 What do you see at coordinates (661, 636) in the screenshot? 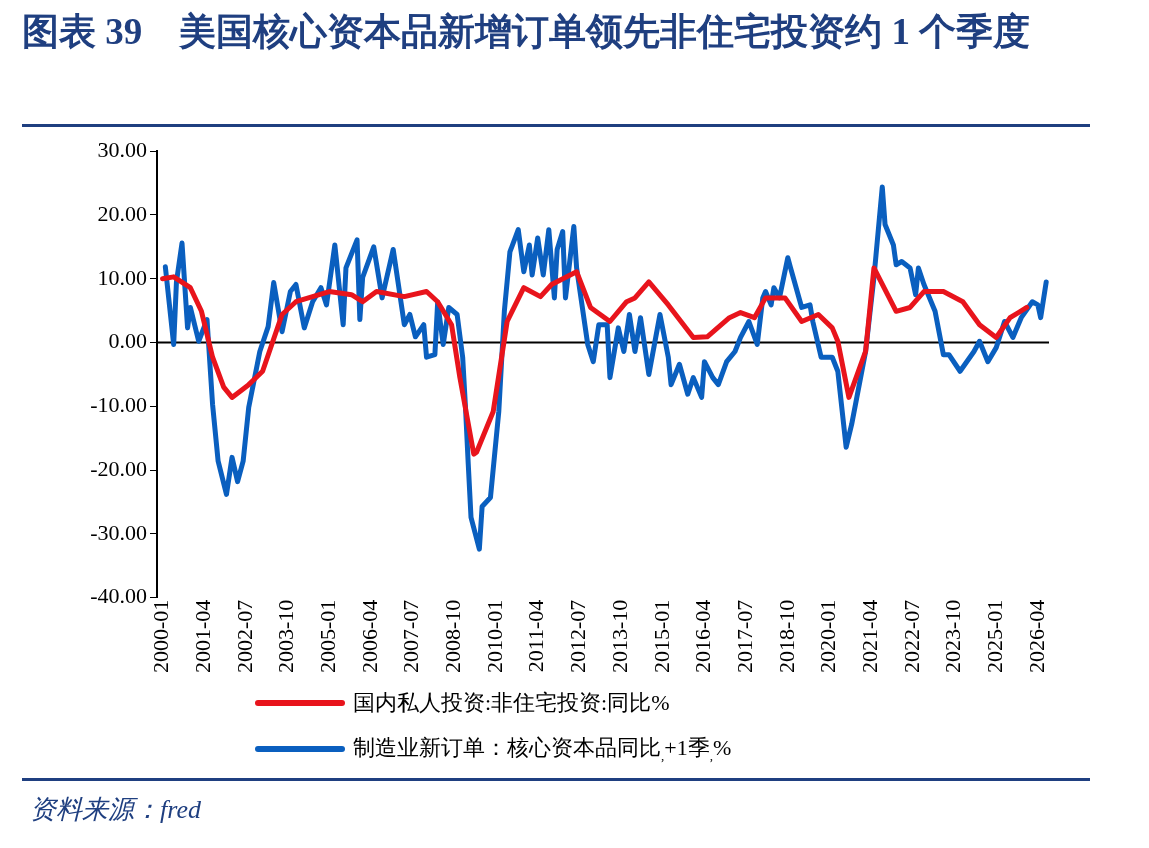
I see `x-tick-label: 2015-01` at bounding box center [661, 636].